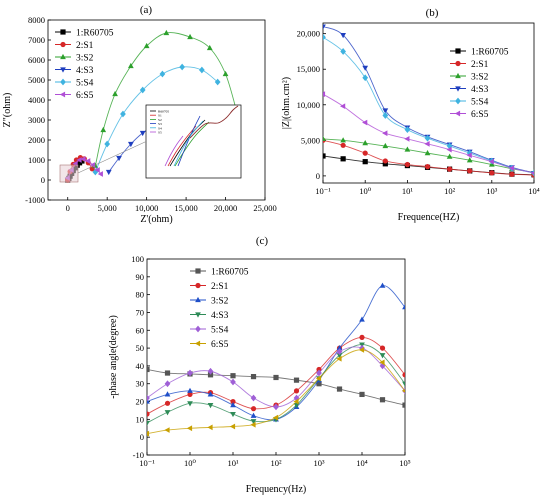 The image size is (550, 502). What do you see at coordinates (308, 34) in the screenshot?
I see `y-tick-label: 20,000` at bounding box center [308, 34].